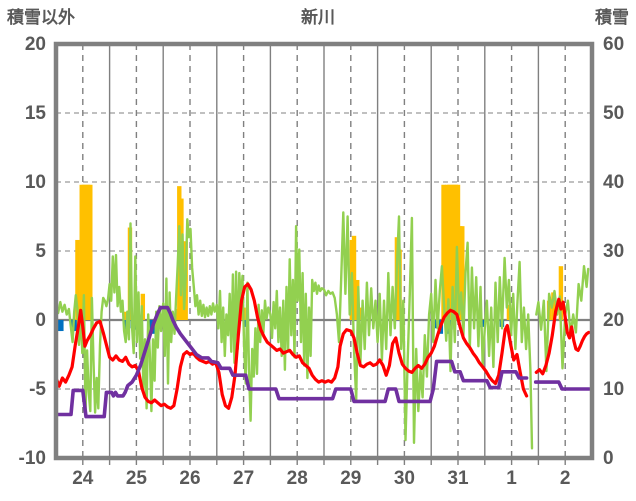  Describe the element at coordinates (565, 478) in the screenshot. I see `svg-text: 2` at that location.